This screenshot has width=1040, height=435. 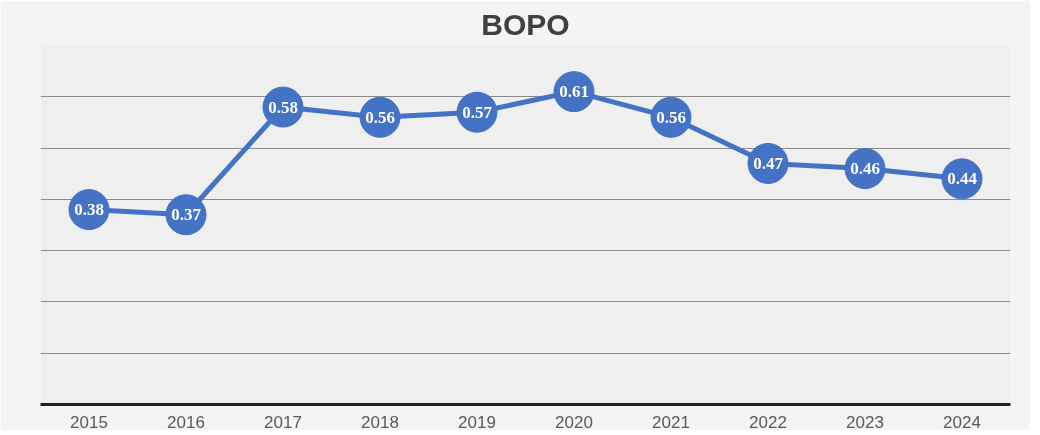 I want to click on x-tick-label: 2020, so click(x=574, y=422).